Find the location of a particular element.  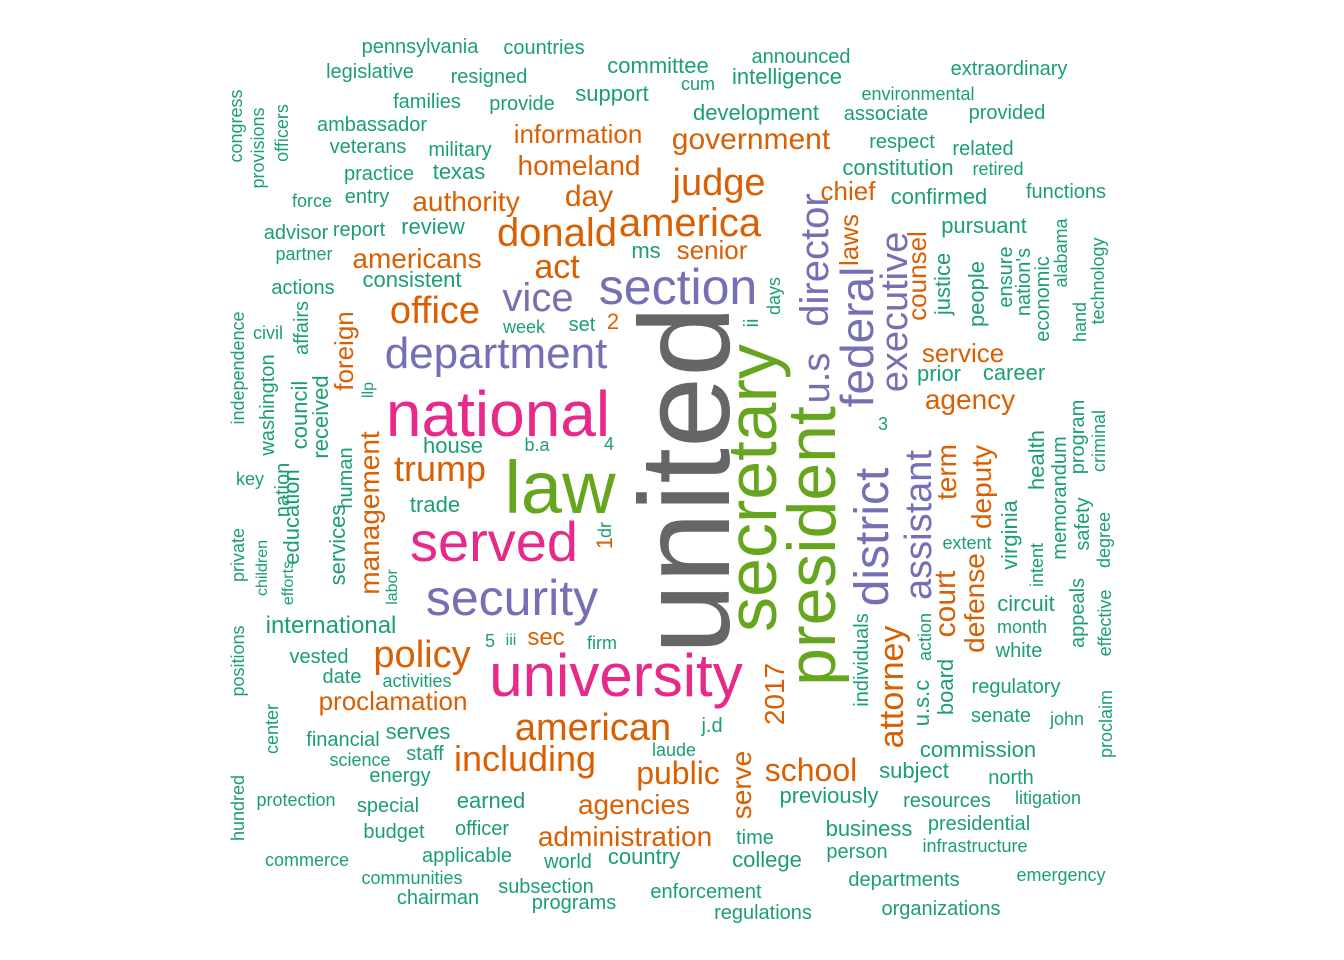

word: science is located at coordinates (360, 760).